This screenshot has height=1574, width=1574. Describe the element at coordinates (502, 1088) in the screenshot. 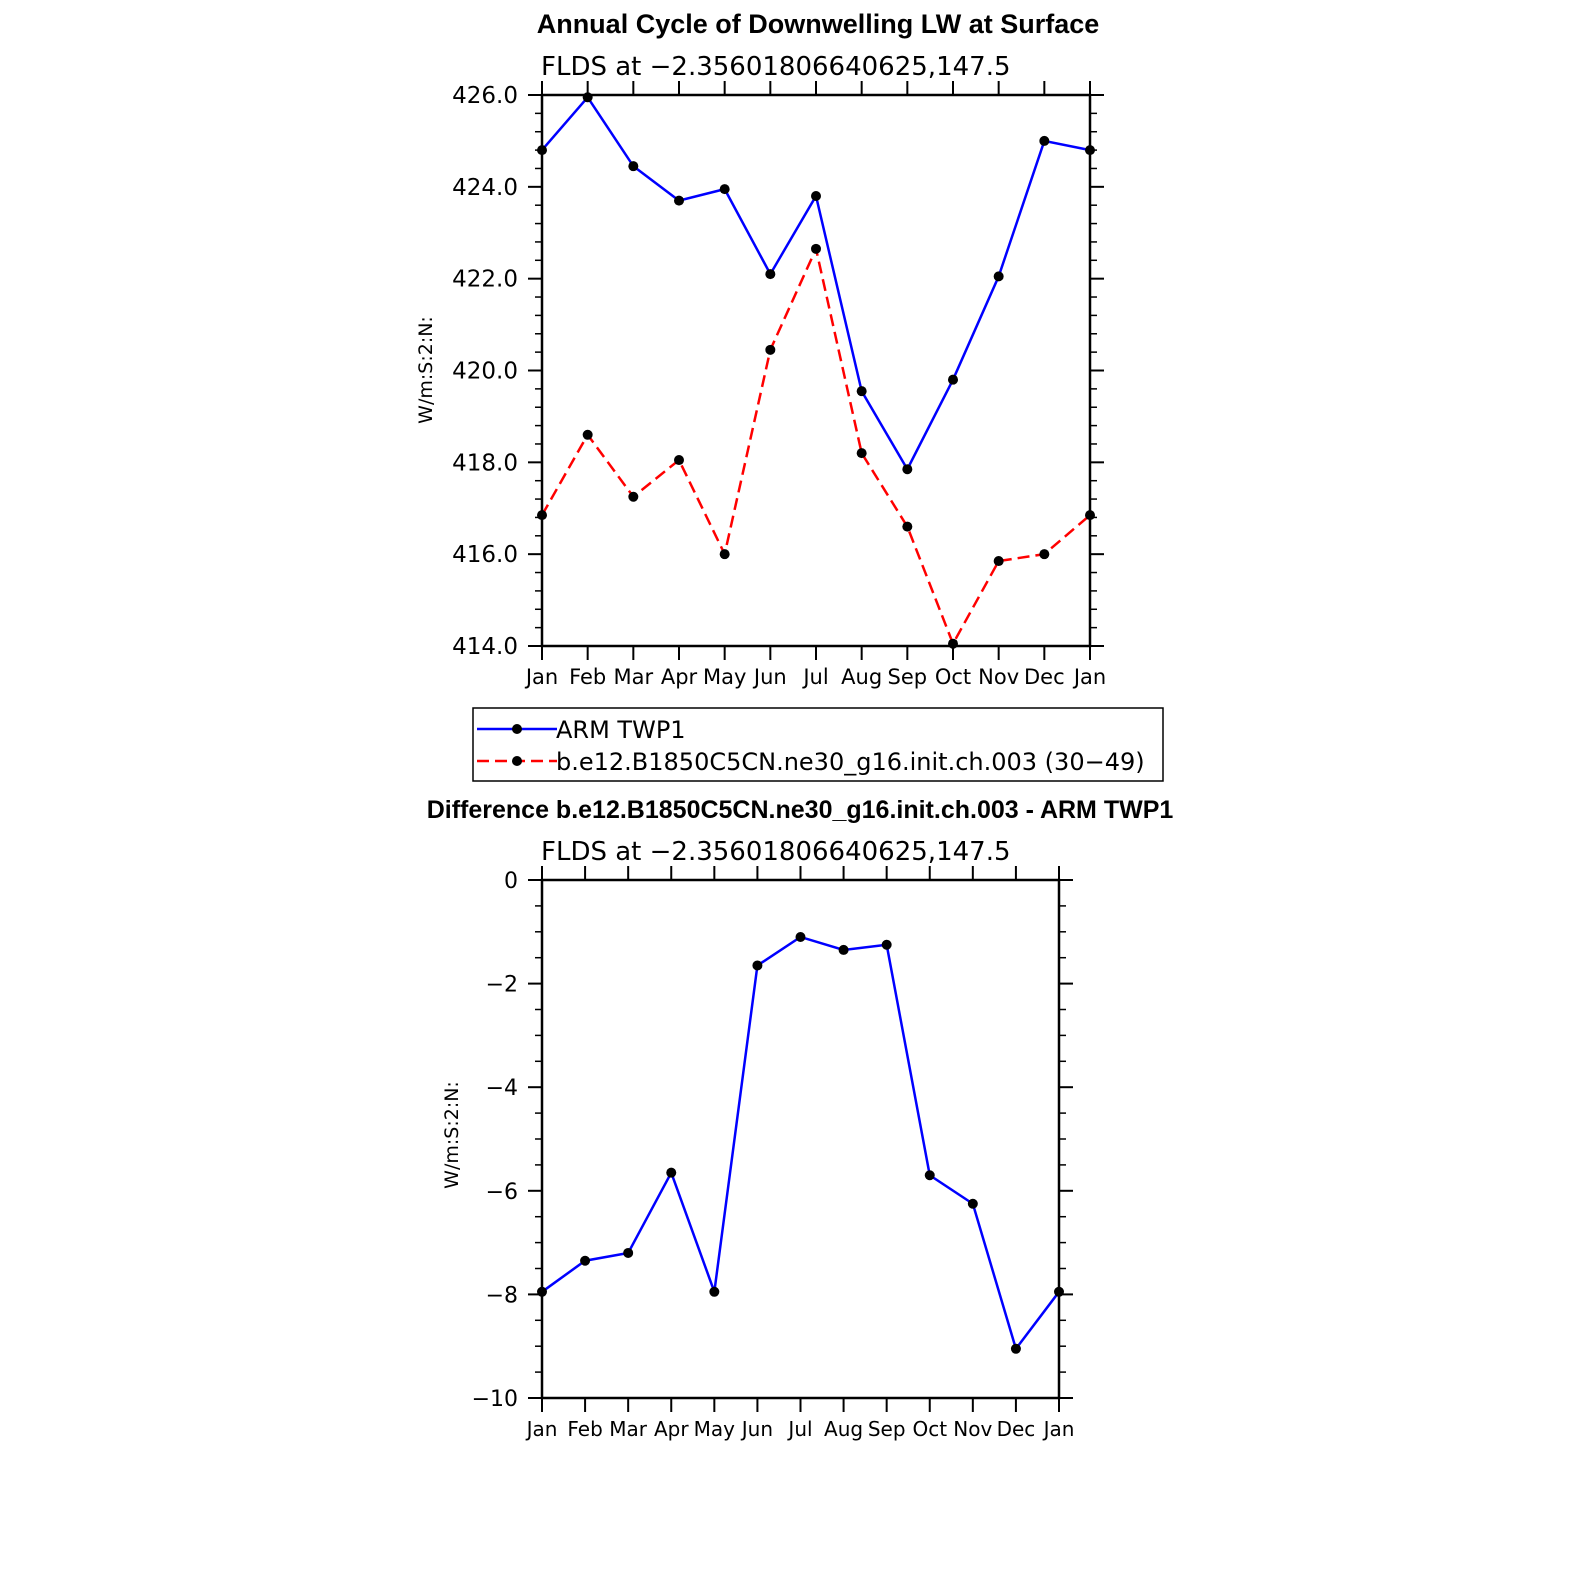

I see `y-tick-label: −4` at that location.